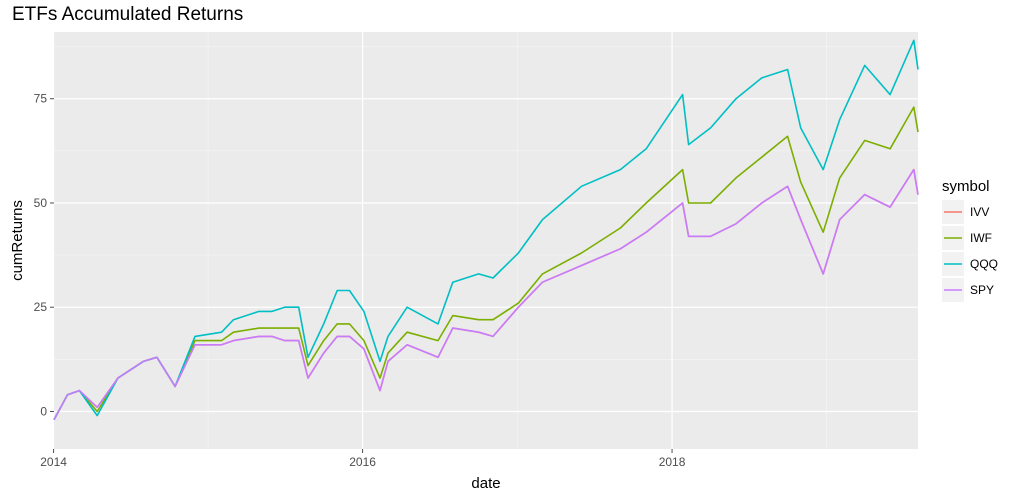  What do you see at coordinates (966, 186) in the screenshot?
I see `legend-title: symbol` at bounding box center [966, 186].